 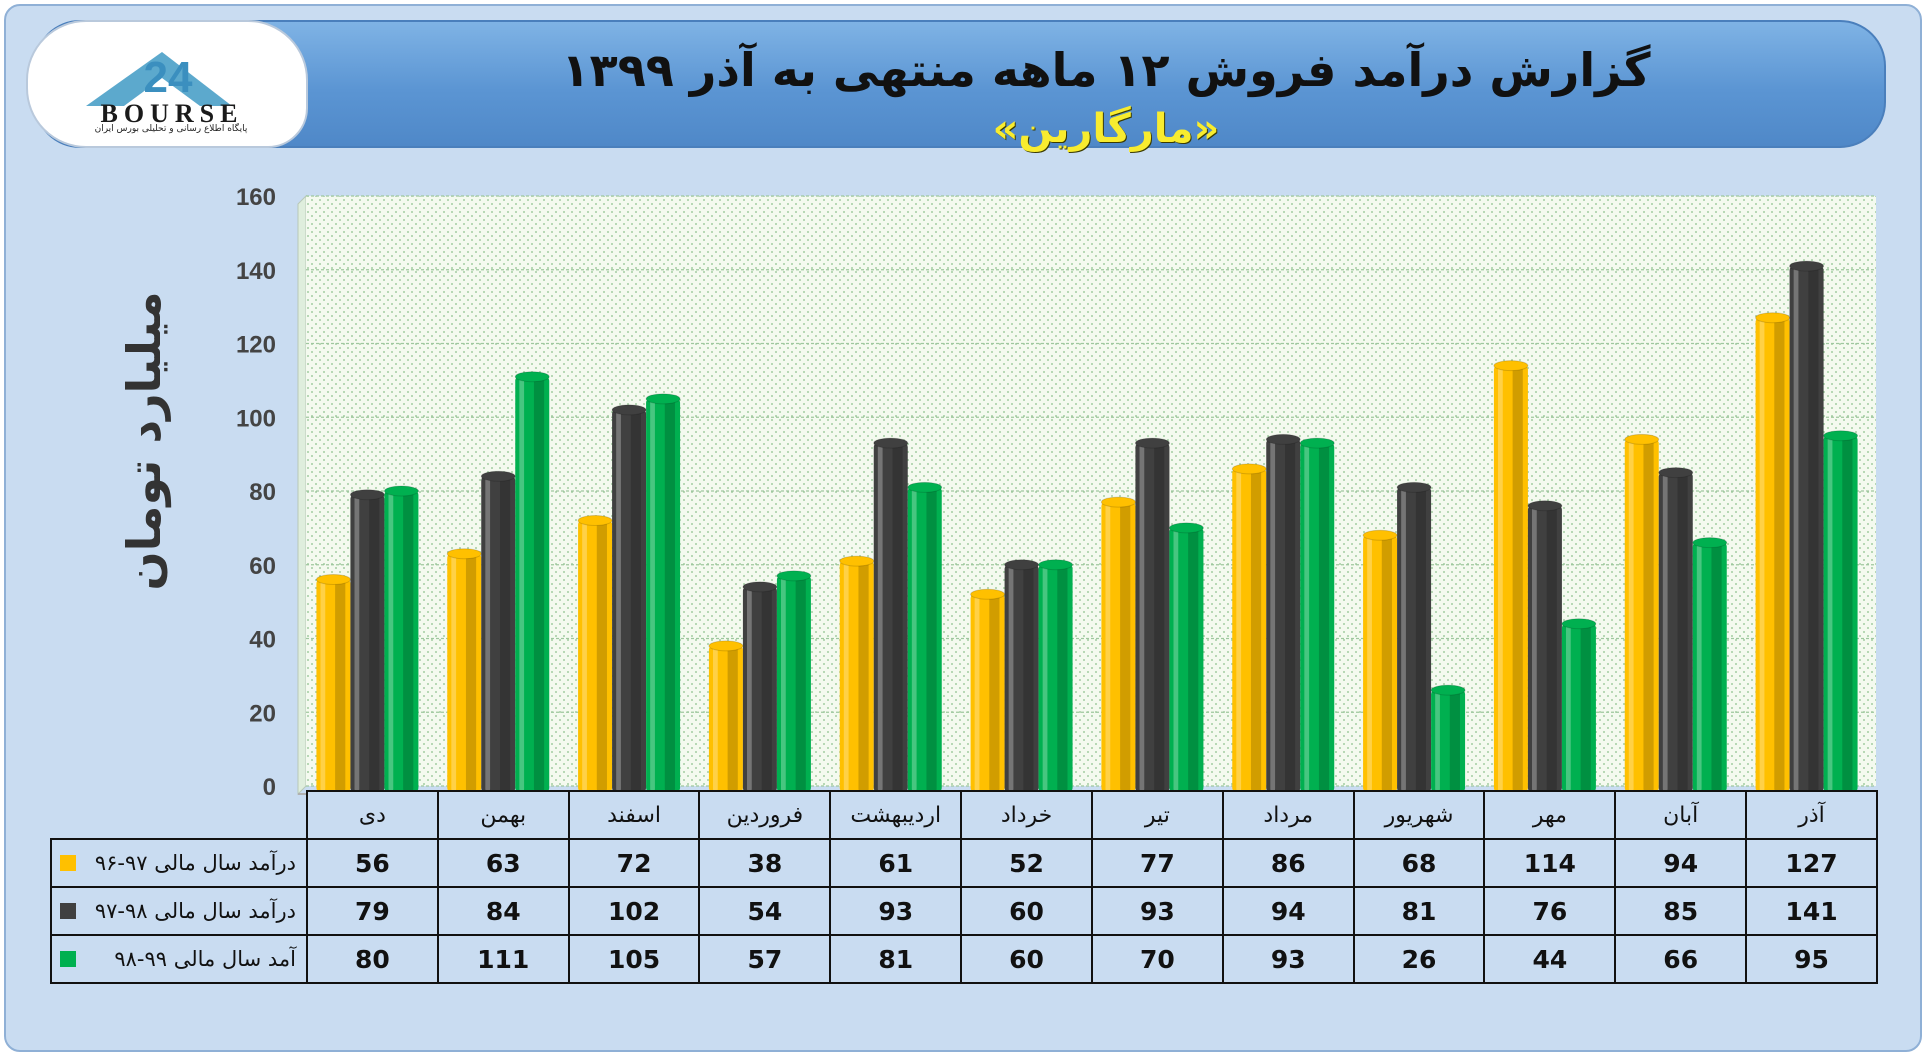 What do you see at coordinates (896, 863) in the screenshot?
I see `data-label: 61` at bounding box center [896, 863].